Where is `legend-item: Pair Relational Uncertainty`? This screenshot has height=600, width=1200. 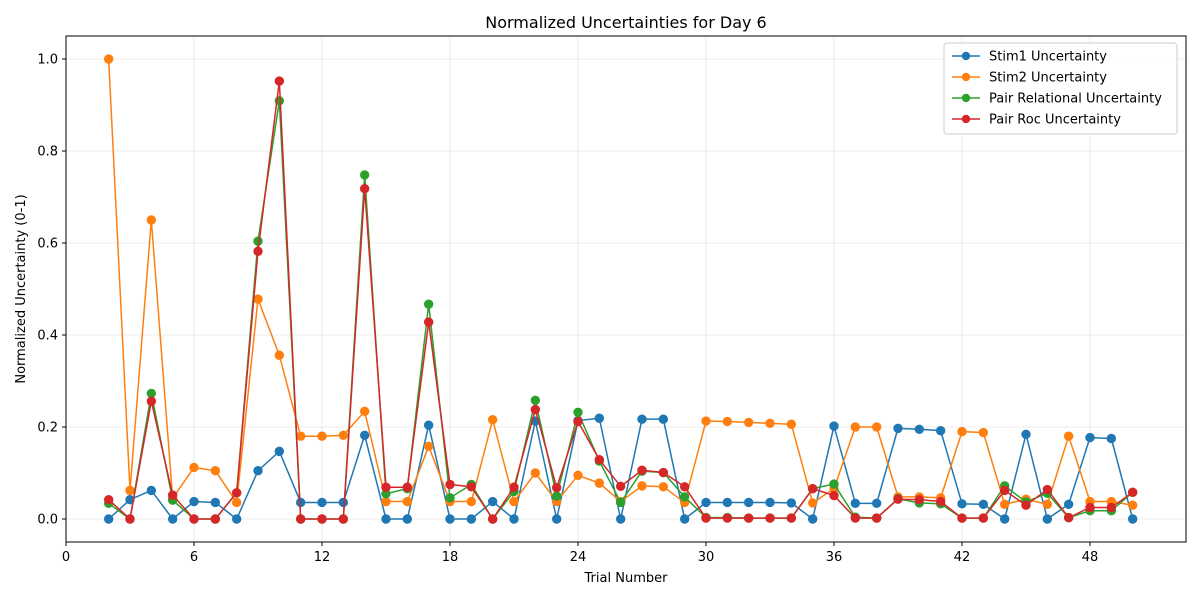 legend-item: Pair Relational Uncertainty is located at coordinates (1057, 99).